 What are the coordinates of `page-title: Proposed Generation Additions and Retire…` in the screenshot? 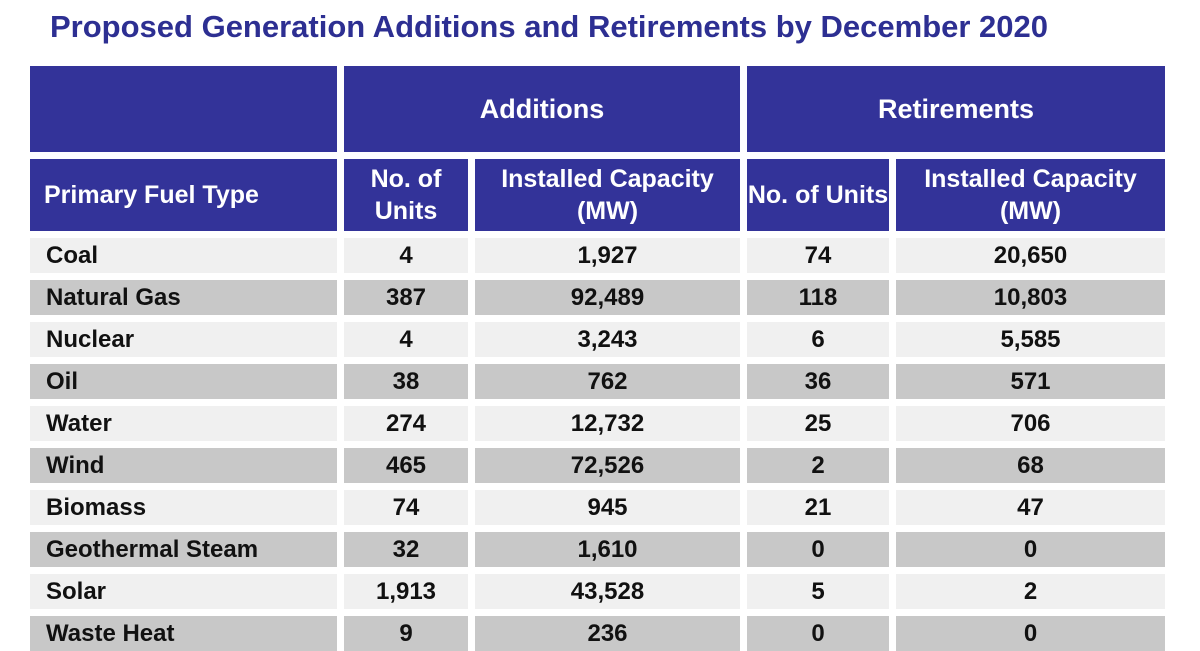 It's located at (549, 26).